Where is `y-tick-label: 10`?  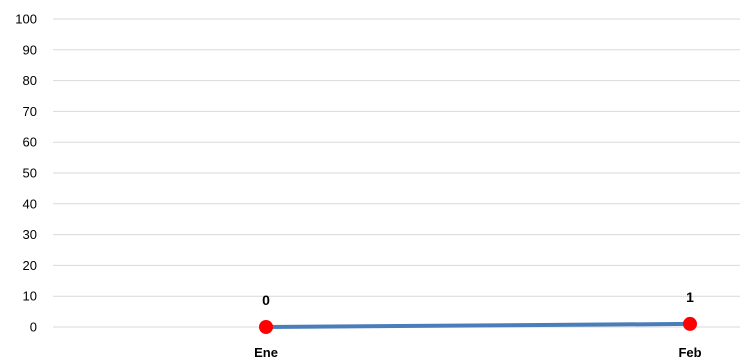
y-tick-label: 10 is located at coordinates (30, 296).